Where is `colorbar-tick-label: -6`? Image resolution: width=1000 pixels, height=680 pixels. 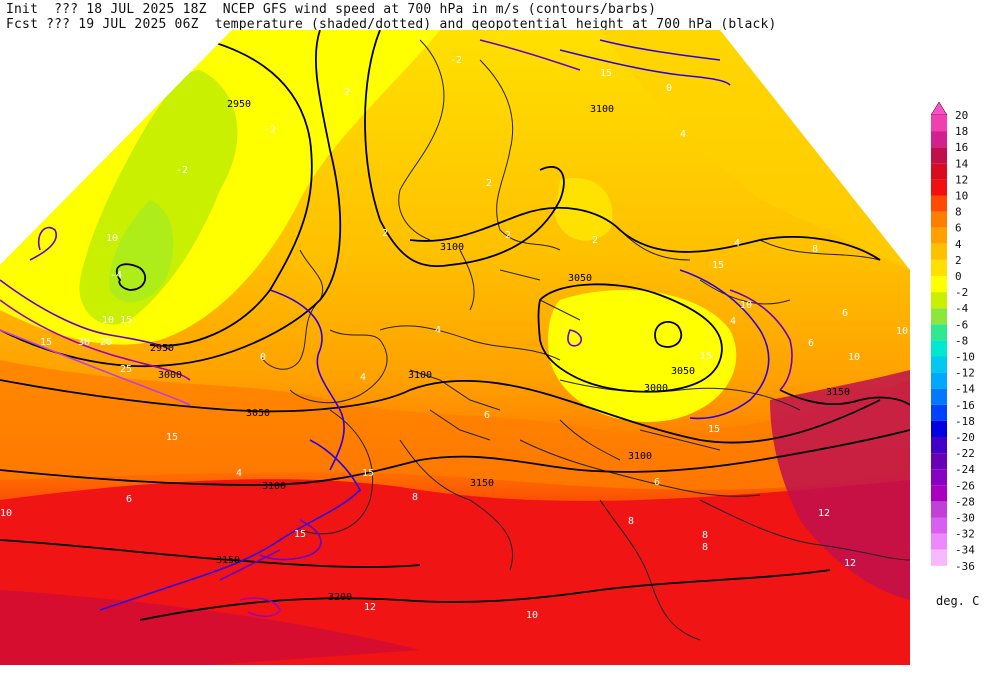
colorbar-tick-label: -6 is located at coordinates (961, 324).